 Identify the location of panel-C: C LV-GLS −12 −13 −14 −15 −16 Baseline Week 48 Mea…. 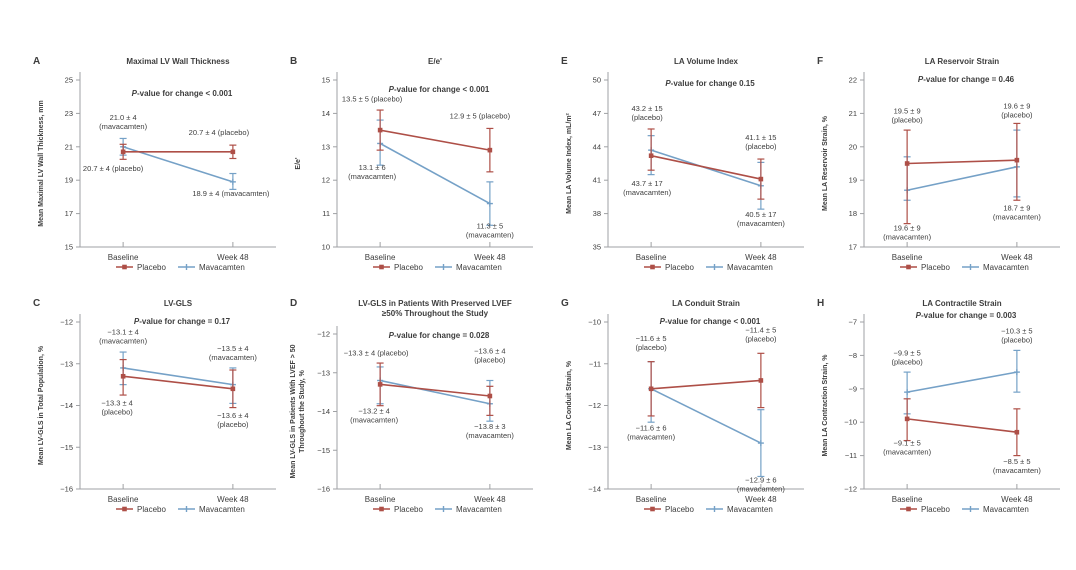
(156, 412).